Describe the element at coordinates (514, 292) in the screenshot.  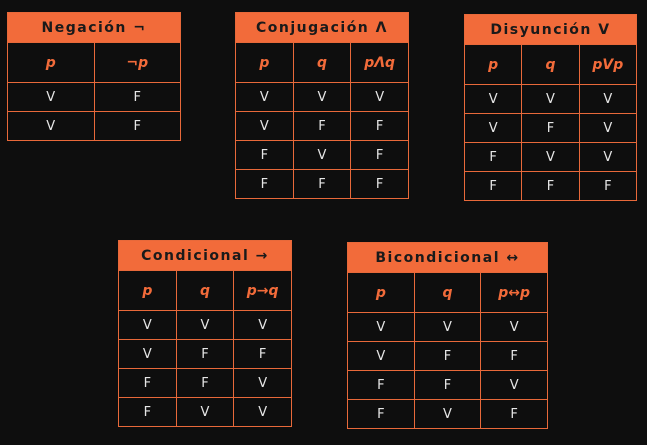
I see `column-header: p↔p` at that location.